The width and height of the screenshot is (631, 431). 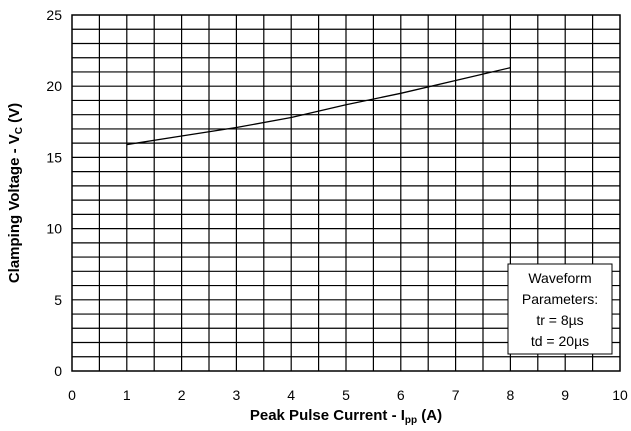 What do you see at coordinates (54, 229) in the screenshot?
I see `y-tick-label: 10` at bounding box center [54, 229].